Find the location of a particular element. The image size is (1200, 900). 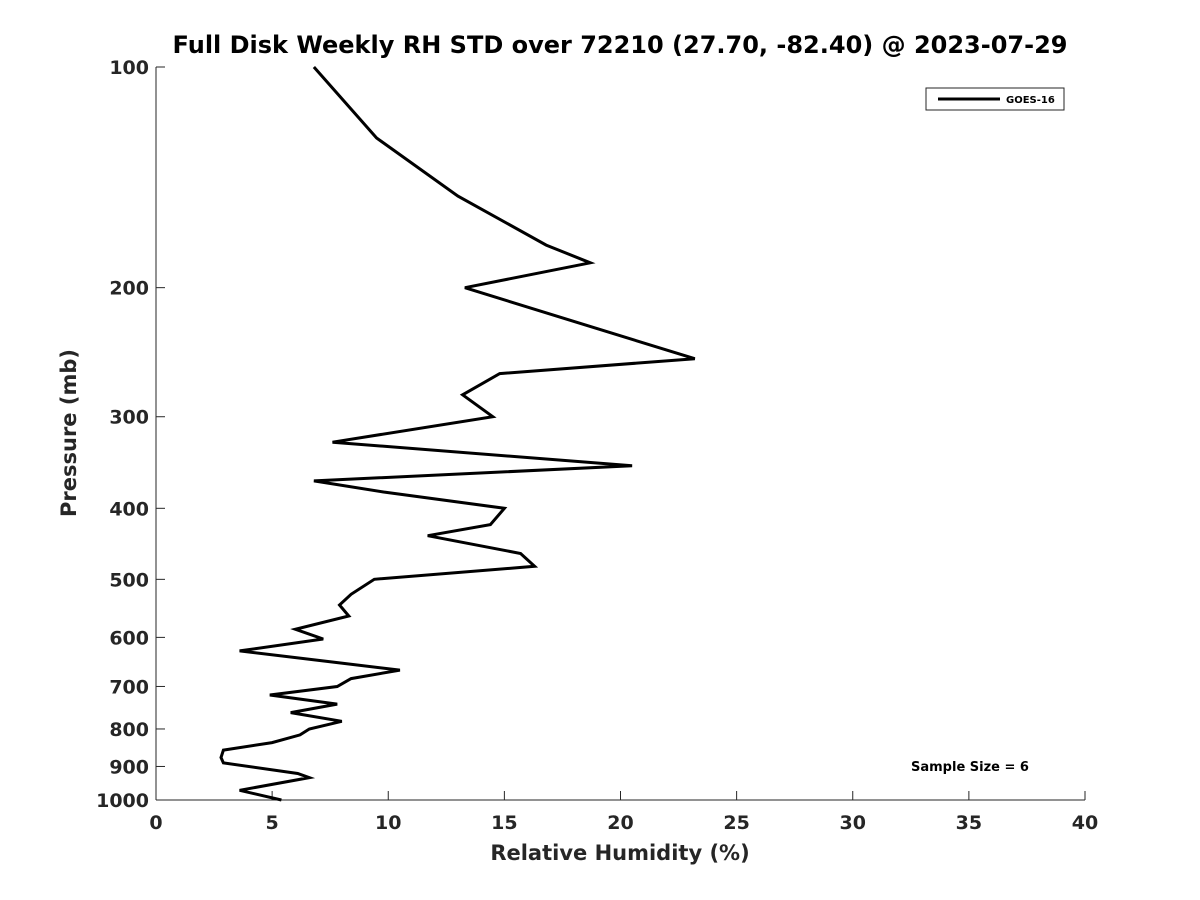

y-tick-label: 800 is located at coordinates (129, 730).